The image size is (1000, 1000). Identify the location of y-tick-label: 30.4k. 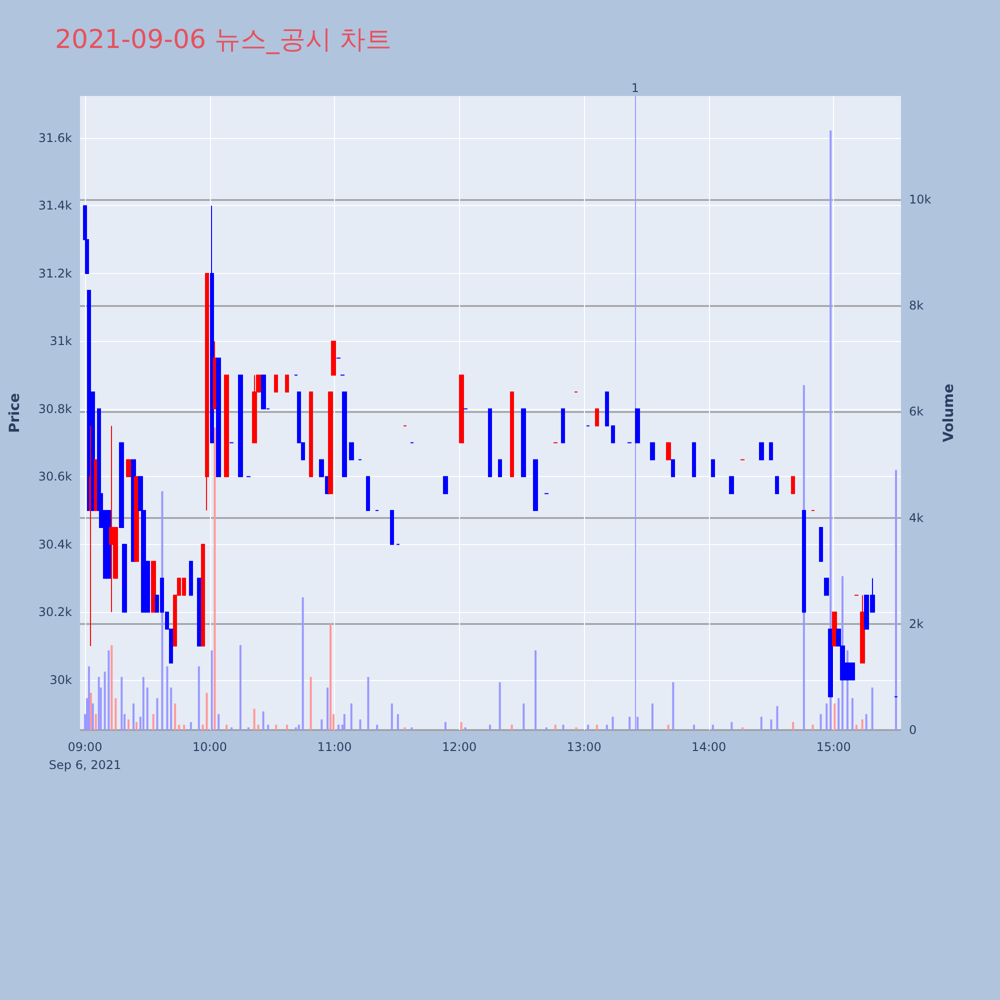
(55, 544).